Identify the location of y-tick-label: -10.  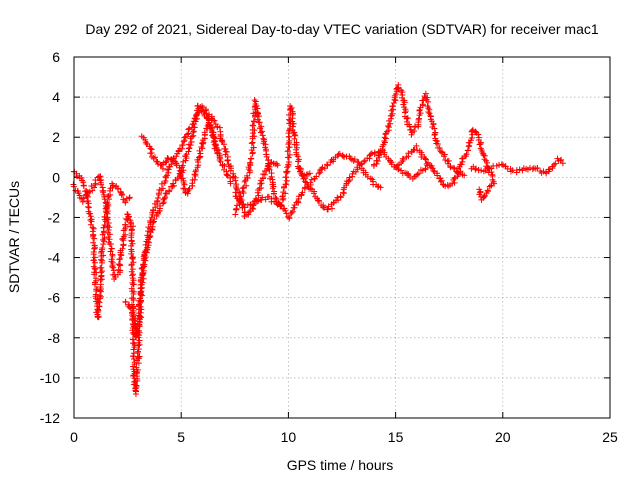
(50, 378).